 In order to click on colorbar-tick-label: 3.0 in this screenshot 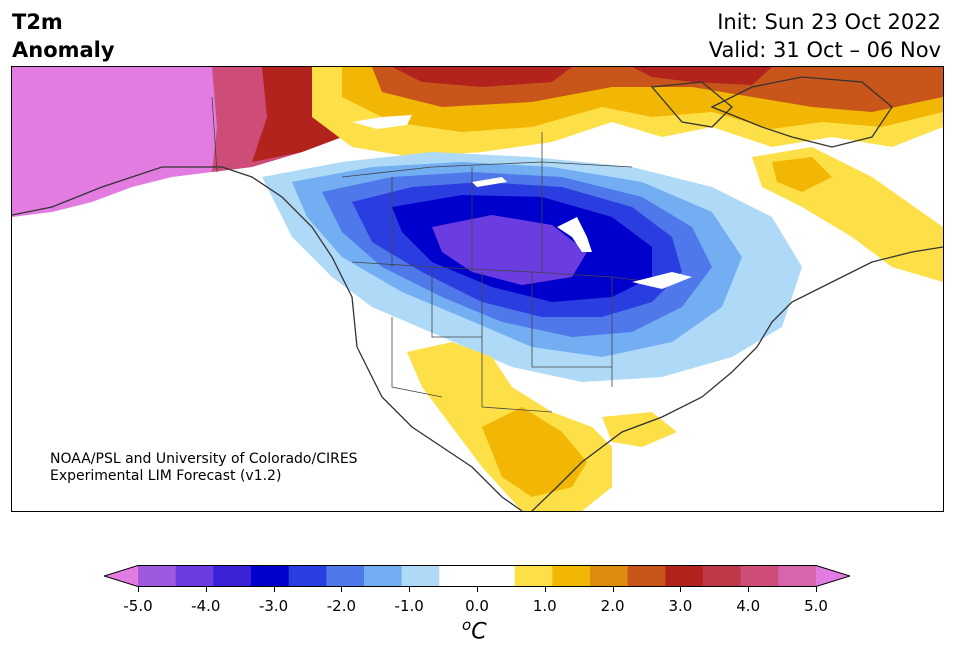, I will do `click(680, 606)`.